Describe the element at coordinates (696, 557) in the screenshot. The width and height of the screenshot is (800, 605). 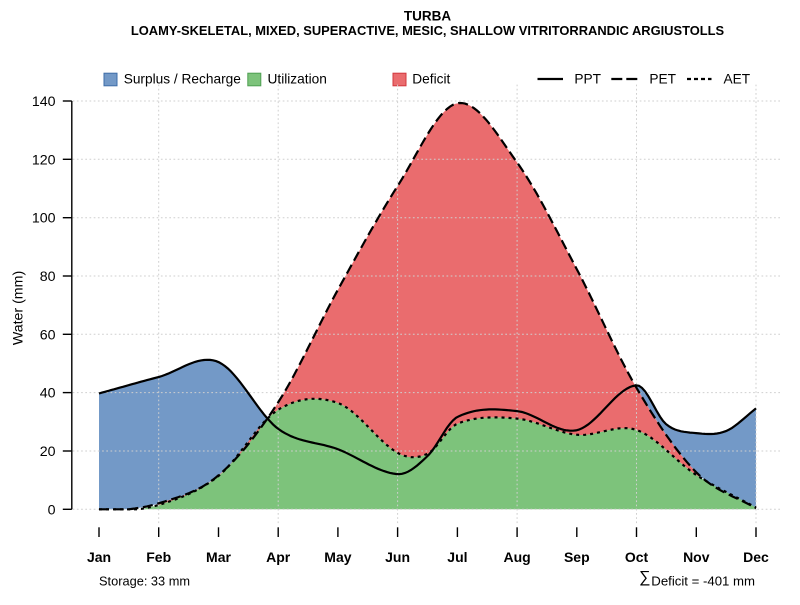
I see `svg-text: Nov` at that location.